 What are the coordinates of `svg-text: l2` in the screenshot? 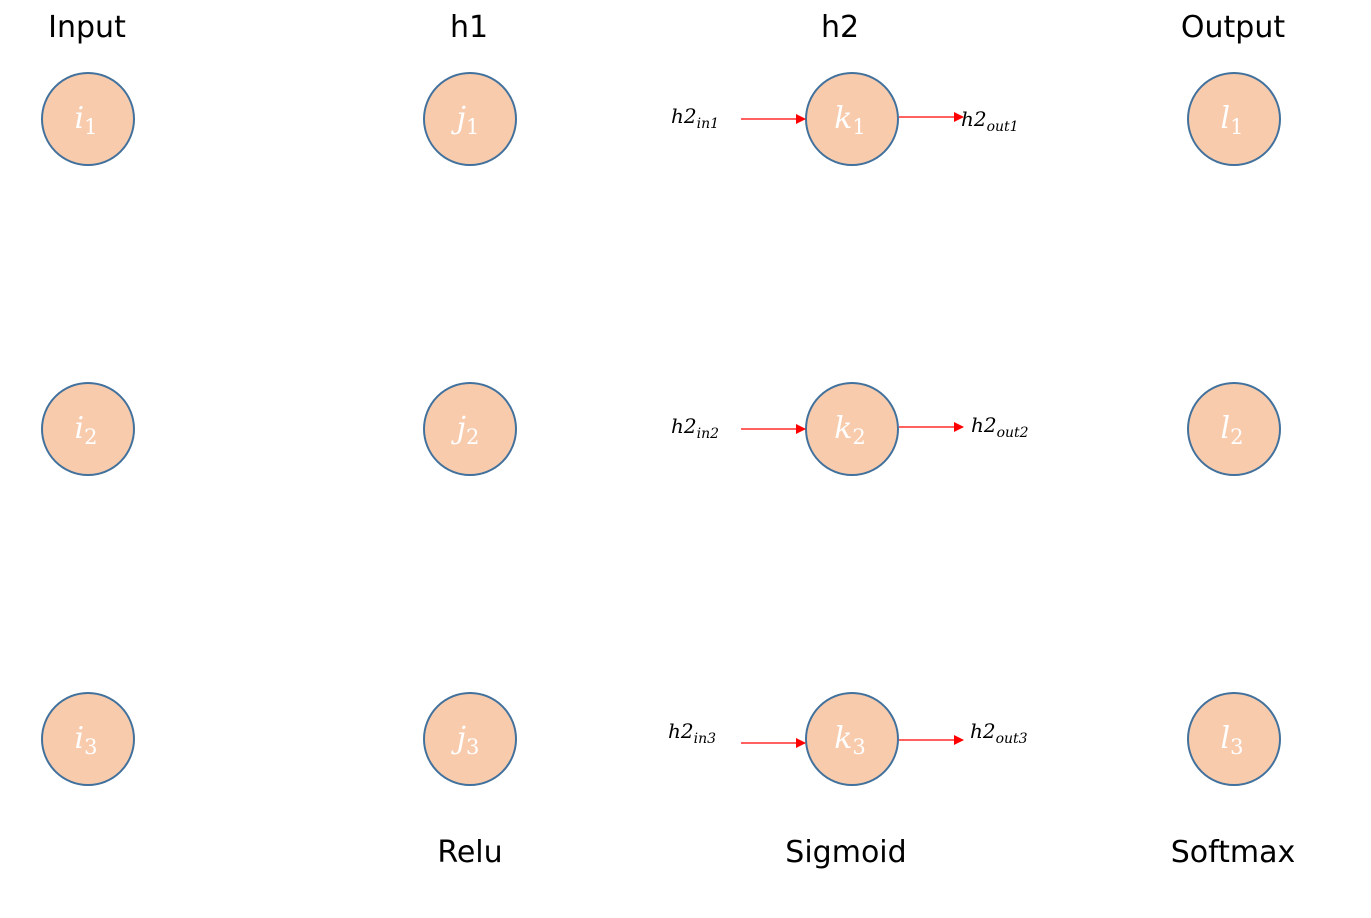 It's located at (1232, 430).